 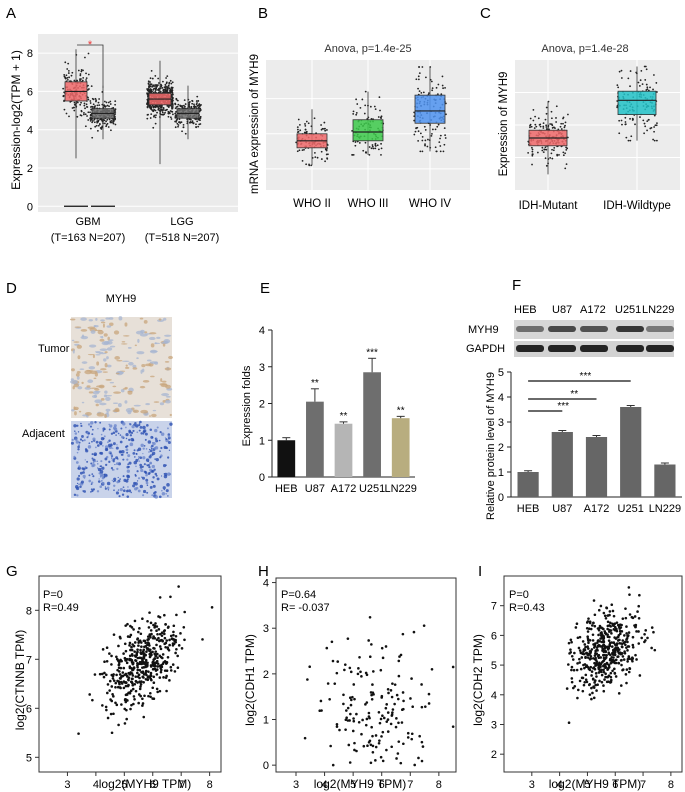 What do you see at coordinates (94, 107) in the screenshot?
I see `panel-a-gbm-normal-point` at bounding box center [94, 107].